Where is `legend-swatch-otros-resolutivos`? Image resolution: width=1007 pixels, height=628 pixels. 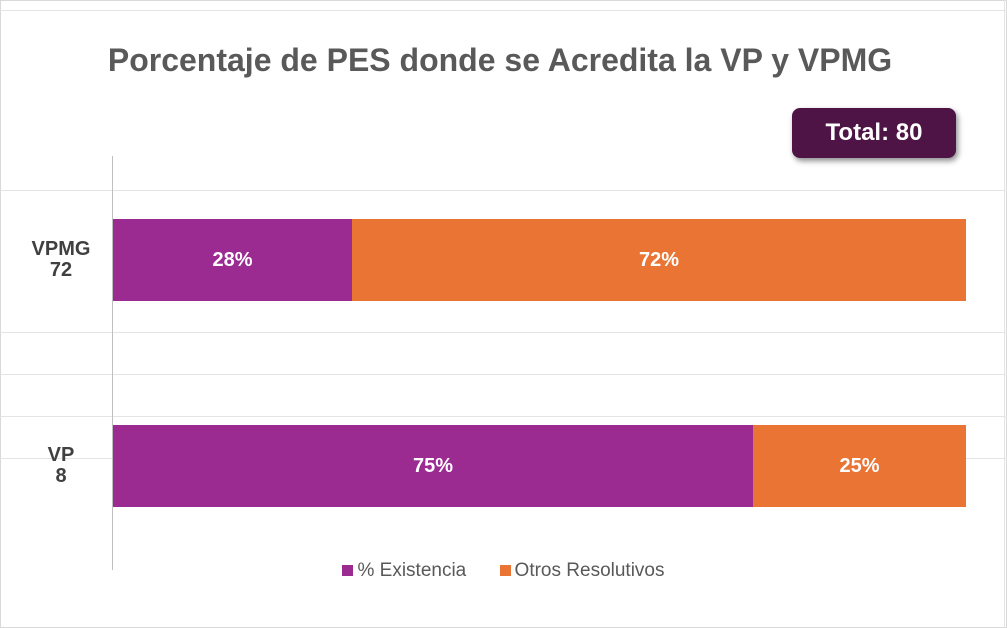 legend-swatch-otros-resolutivos is located at coordinates (505, 571).